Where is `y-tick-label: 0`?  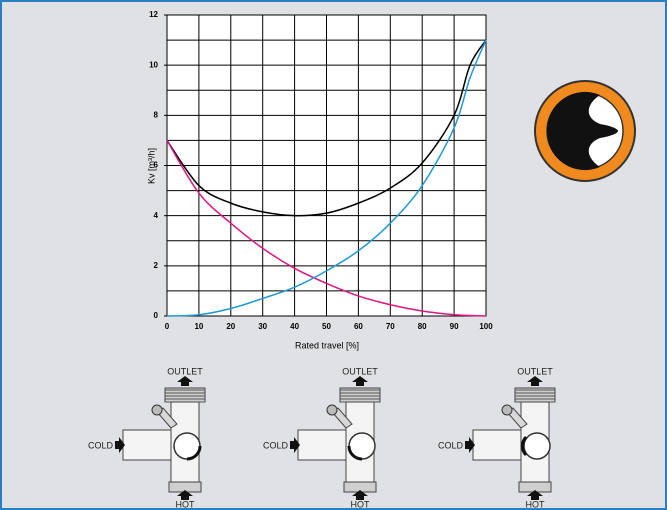 y-tick-label: 0 is located at coordinates (156, 315).